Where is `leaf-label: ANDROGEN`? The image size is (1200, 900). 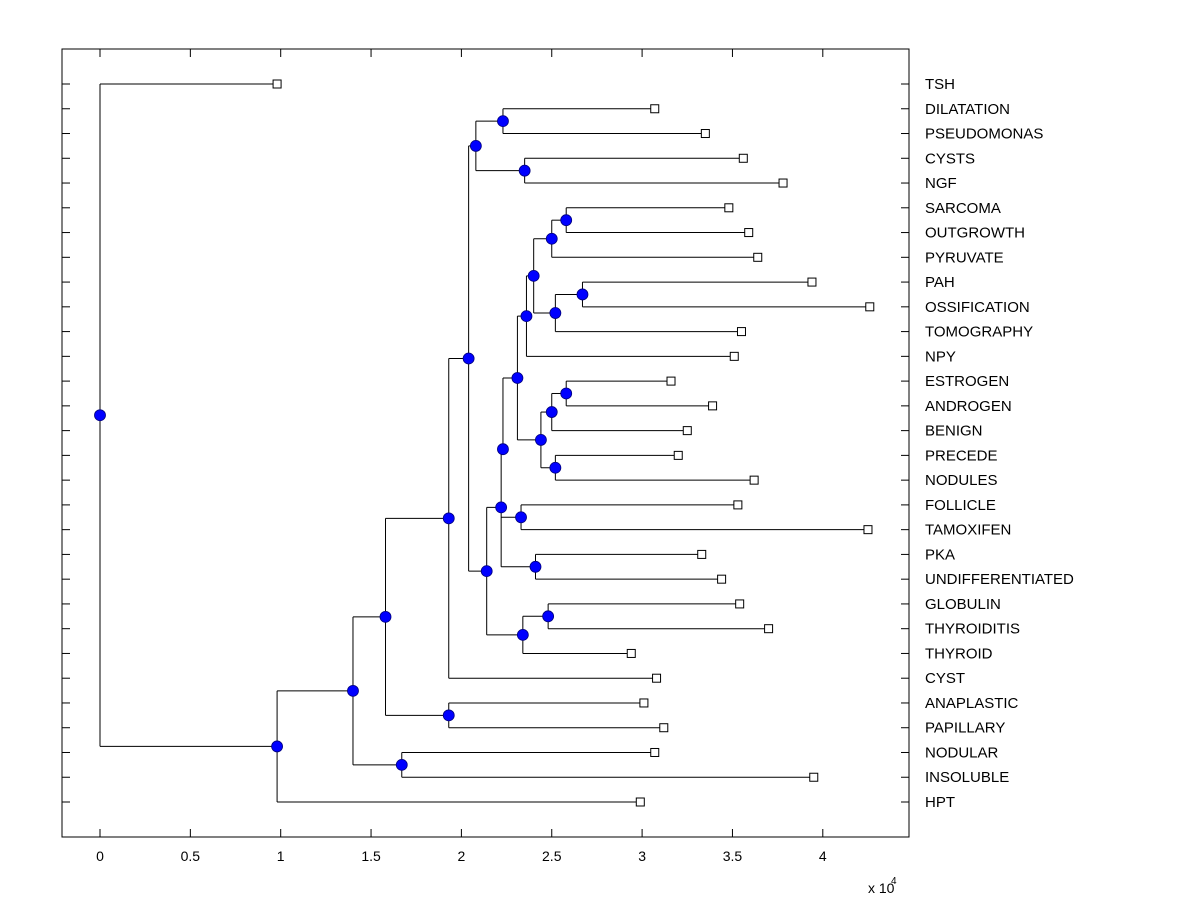 leaf-label: ANDROGEN is located at coordinates (968, 406).